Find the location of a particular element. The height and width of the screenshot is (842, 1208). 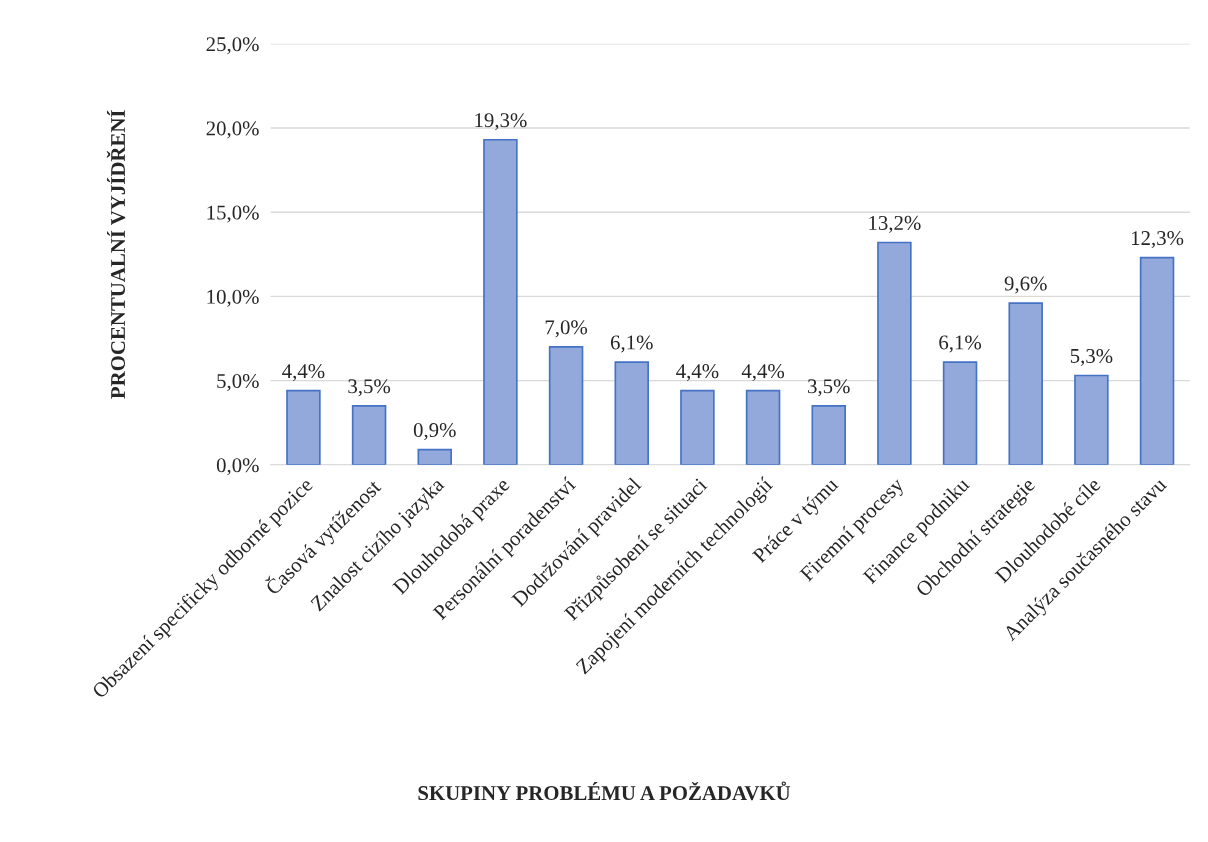

data-label: 7,0% is located at coordinates (566, 329).